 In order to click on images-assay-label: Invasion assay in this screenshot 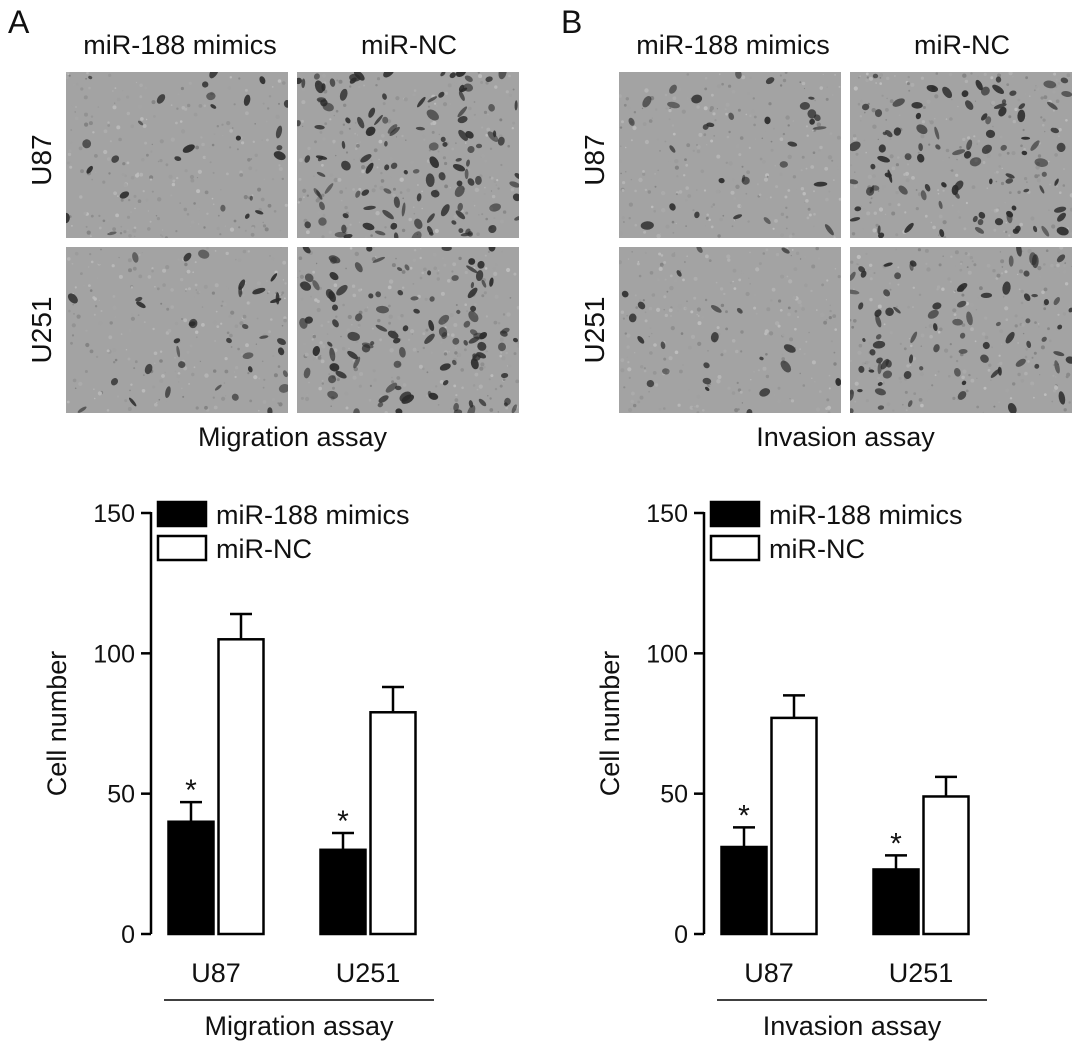, I will do `click(845, 437)`.